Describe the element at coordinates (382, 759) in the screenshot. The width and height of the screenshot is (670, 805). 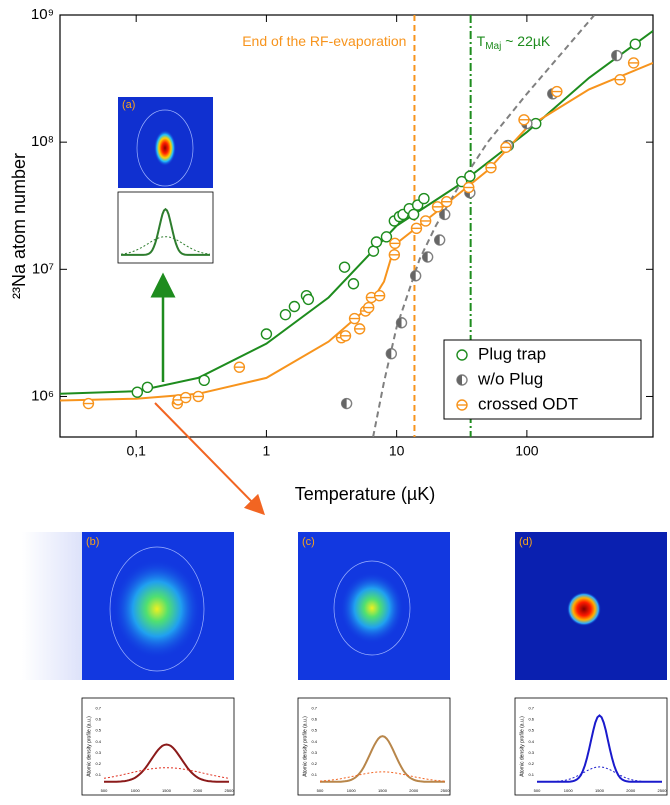
I see `profile-curve` at that location.